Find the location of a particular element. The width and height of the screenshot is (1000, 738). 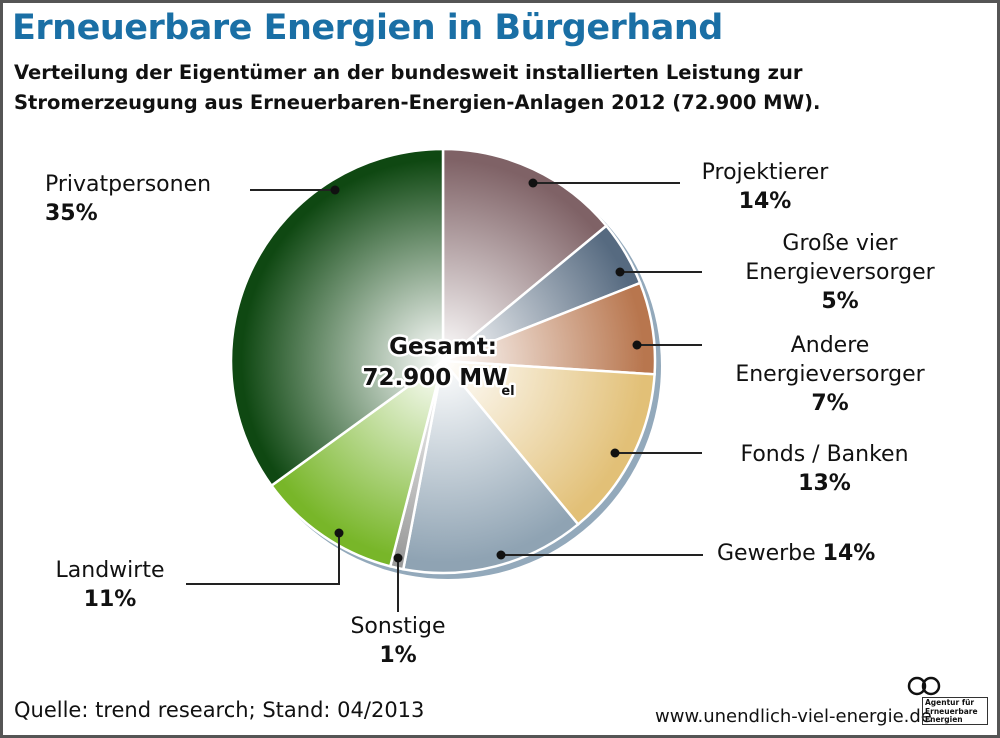

label-privatpersonen: Privatpersonen 35% is located at coordinates (128, 199).